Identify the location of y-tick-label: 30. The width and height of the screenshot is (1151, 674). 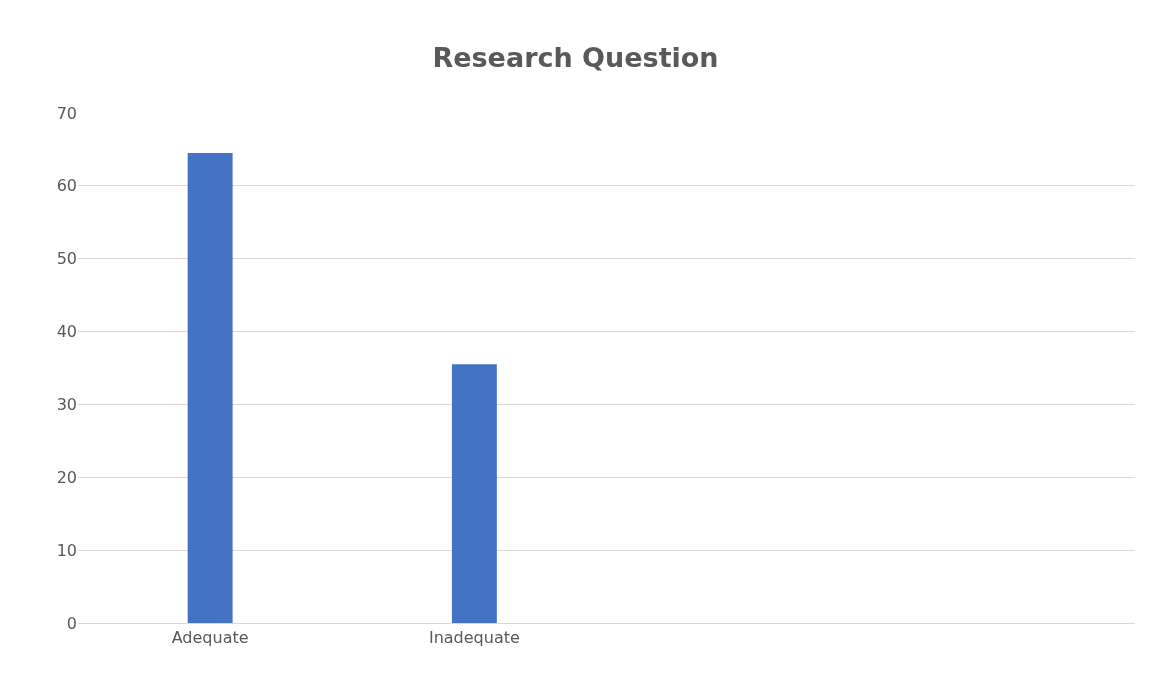
(66, 405).